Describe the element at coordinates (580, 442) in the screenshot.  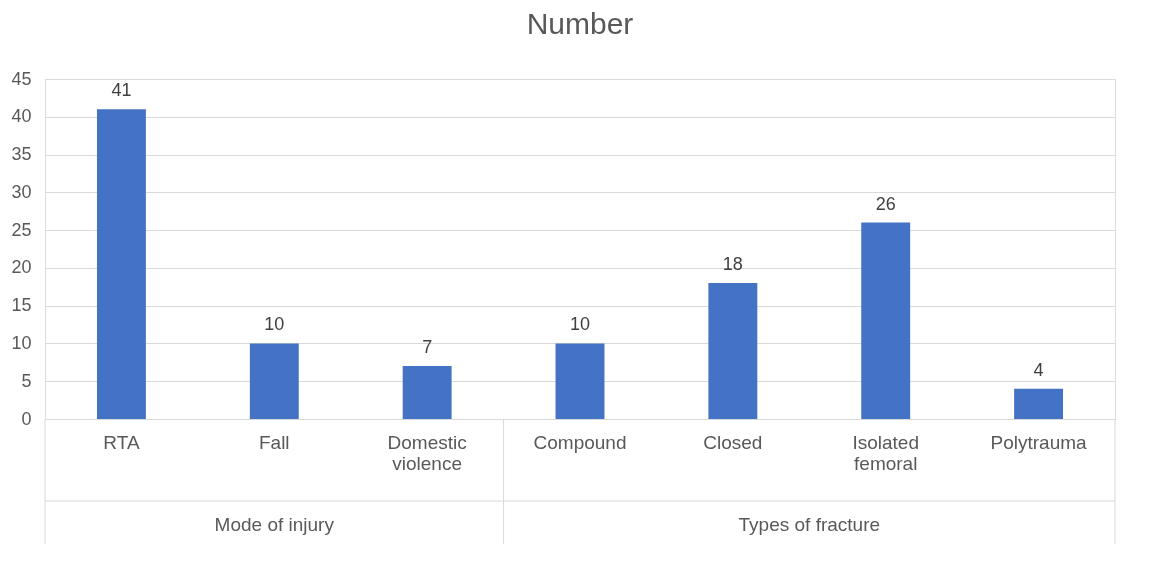
I see `x-tick-label: Compound` at that location.